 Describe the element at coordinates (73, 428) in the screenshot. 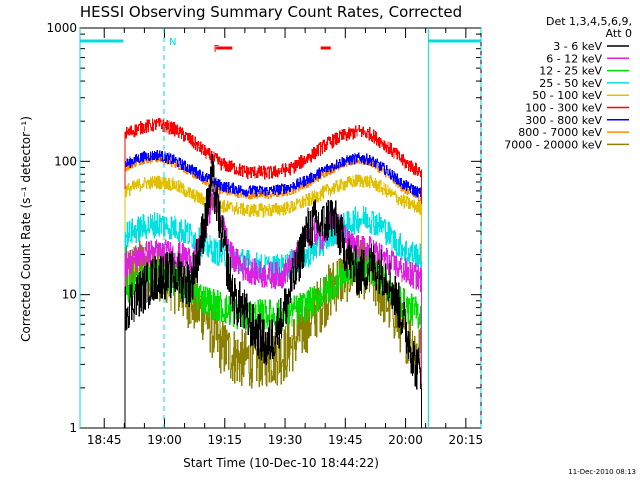

I see `y-tick-label: 1` at that location.